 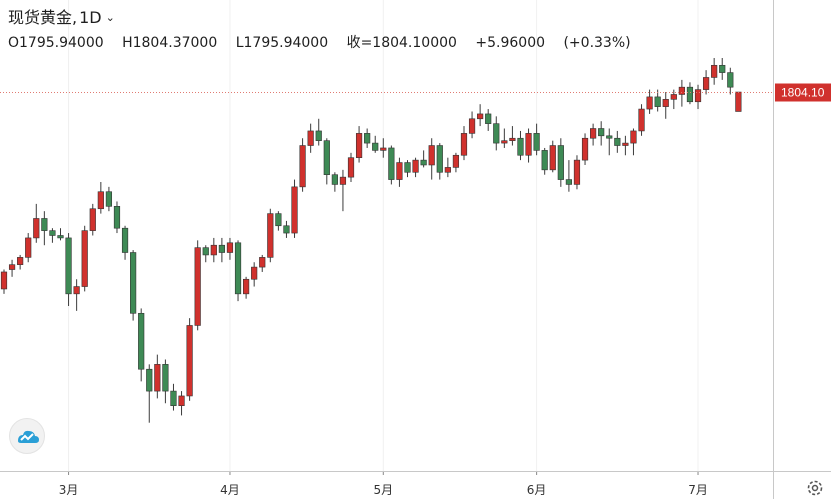 What do you see at coordinates (110, 17) in the screenshot?
I see `chevron-down-icon: ⌄` at bounding box center [110, 17].